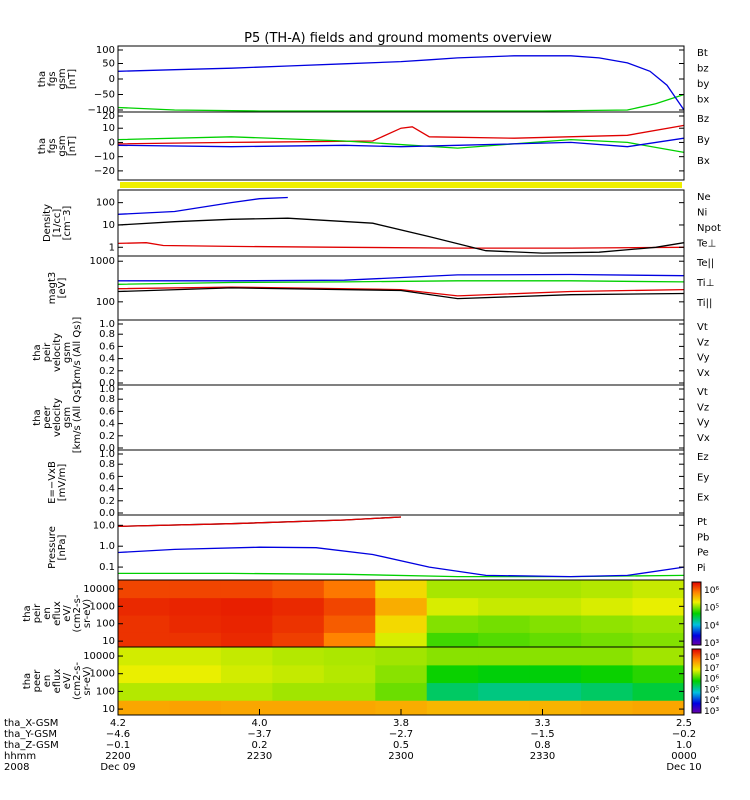  What do you see at coordinates (118, 723) in the screenshot?
I see `x-axis-value: 4.2` at bounding box center [118, 723].